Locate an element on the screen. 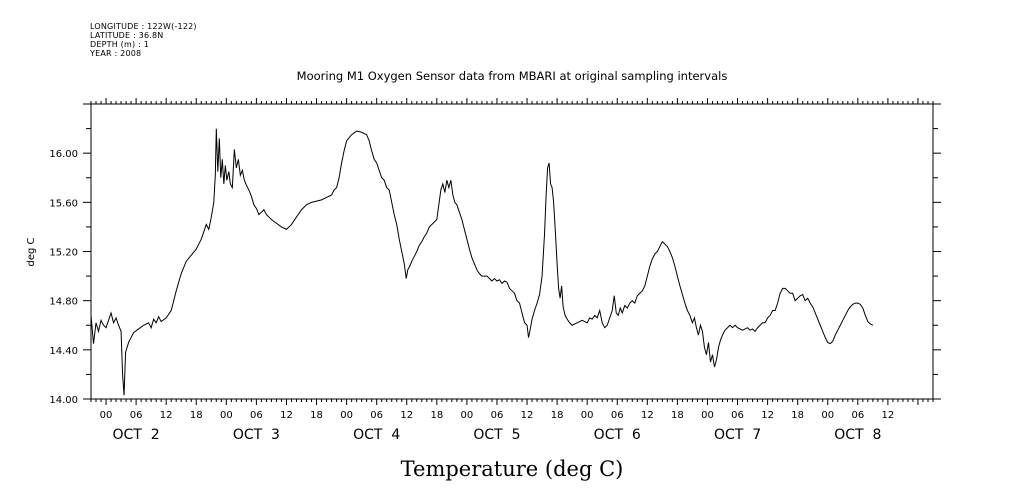 The image size is (1009, 504). y-tick-label: 15.20 is located at coordinates (63, 253).